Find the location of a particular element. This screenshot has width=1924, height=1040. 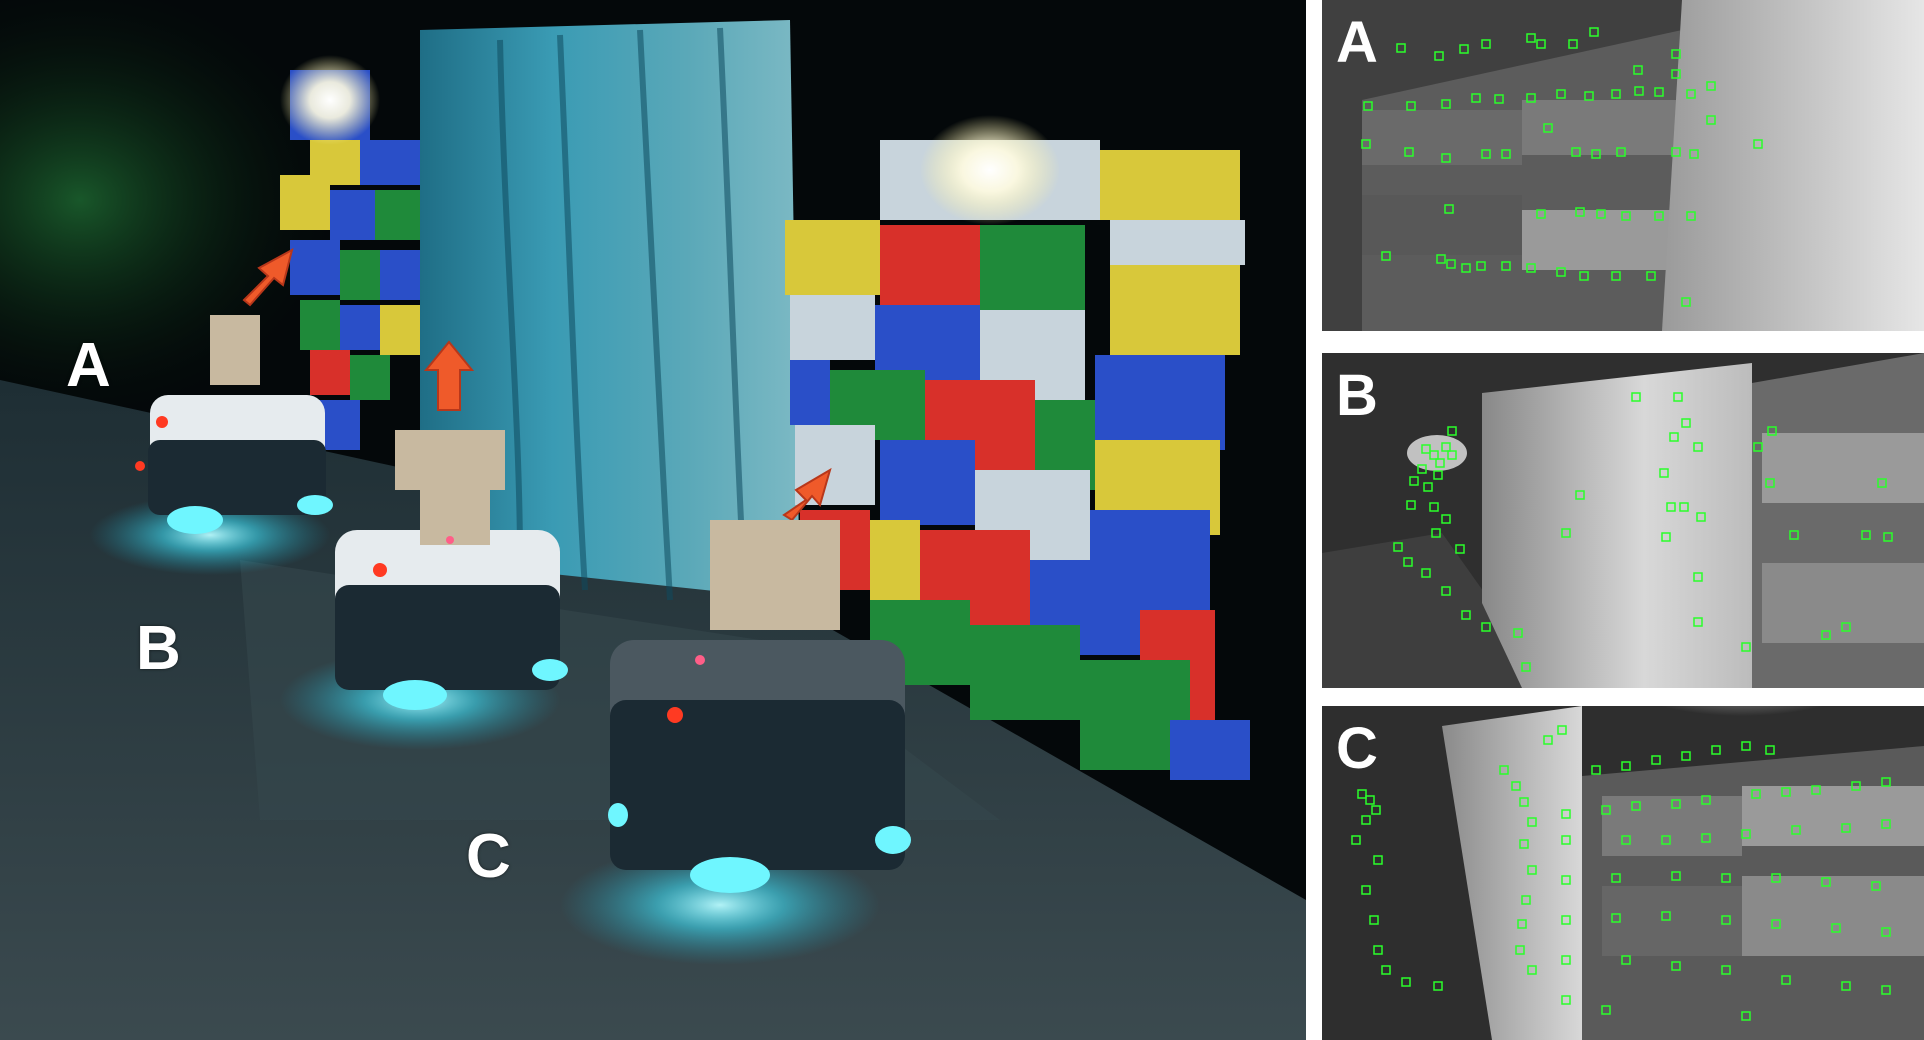

camera-label-c: C is located at coordinates (1357, 748).